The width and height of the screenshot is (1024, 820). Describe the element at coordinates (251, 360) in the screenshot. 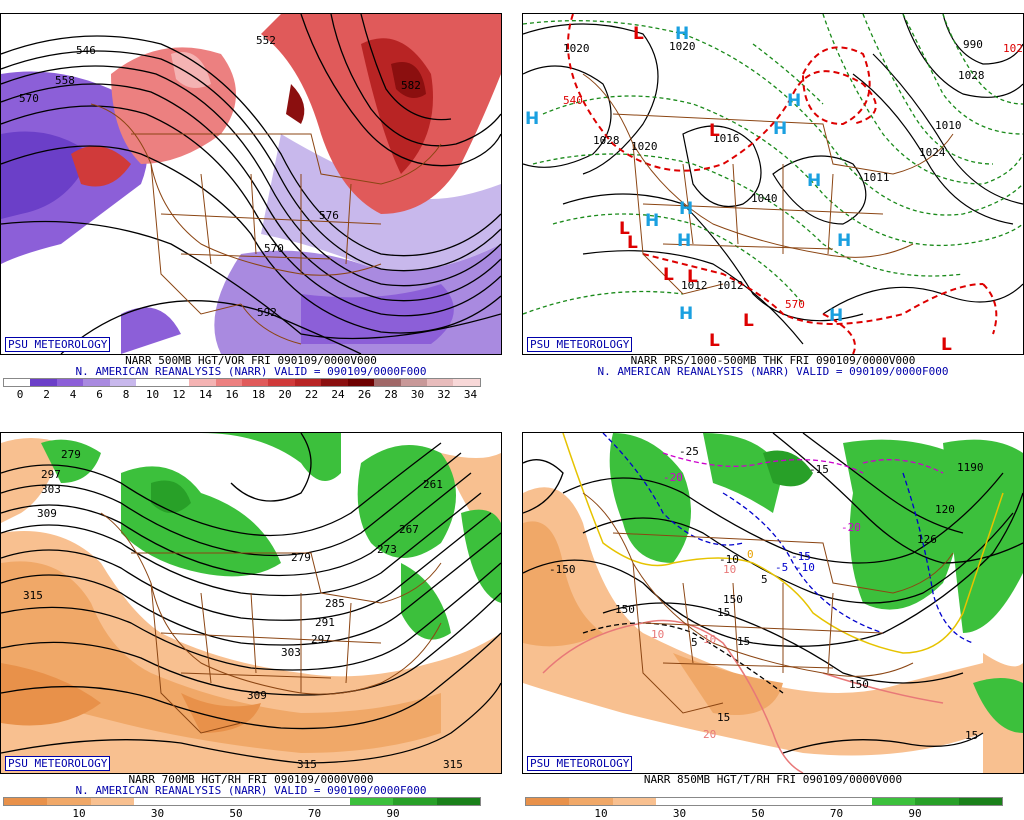

I see `caption-line1: NARR 500MB HGT/VOR FRI 090109/0000V000` at that location.